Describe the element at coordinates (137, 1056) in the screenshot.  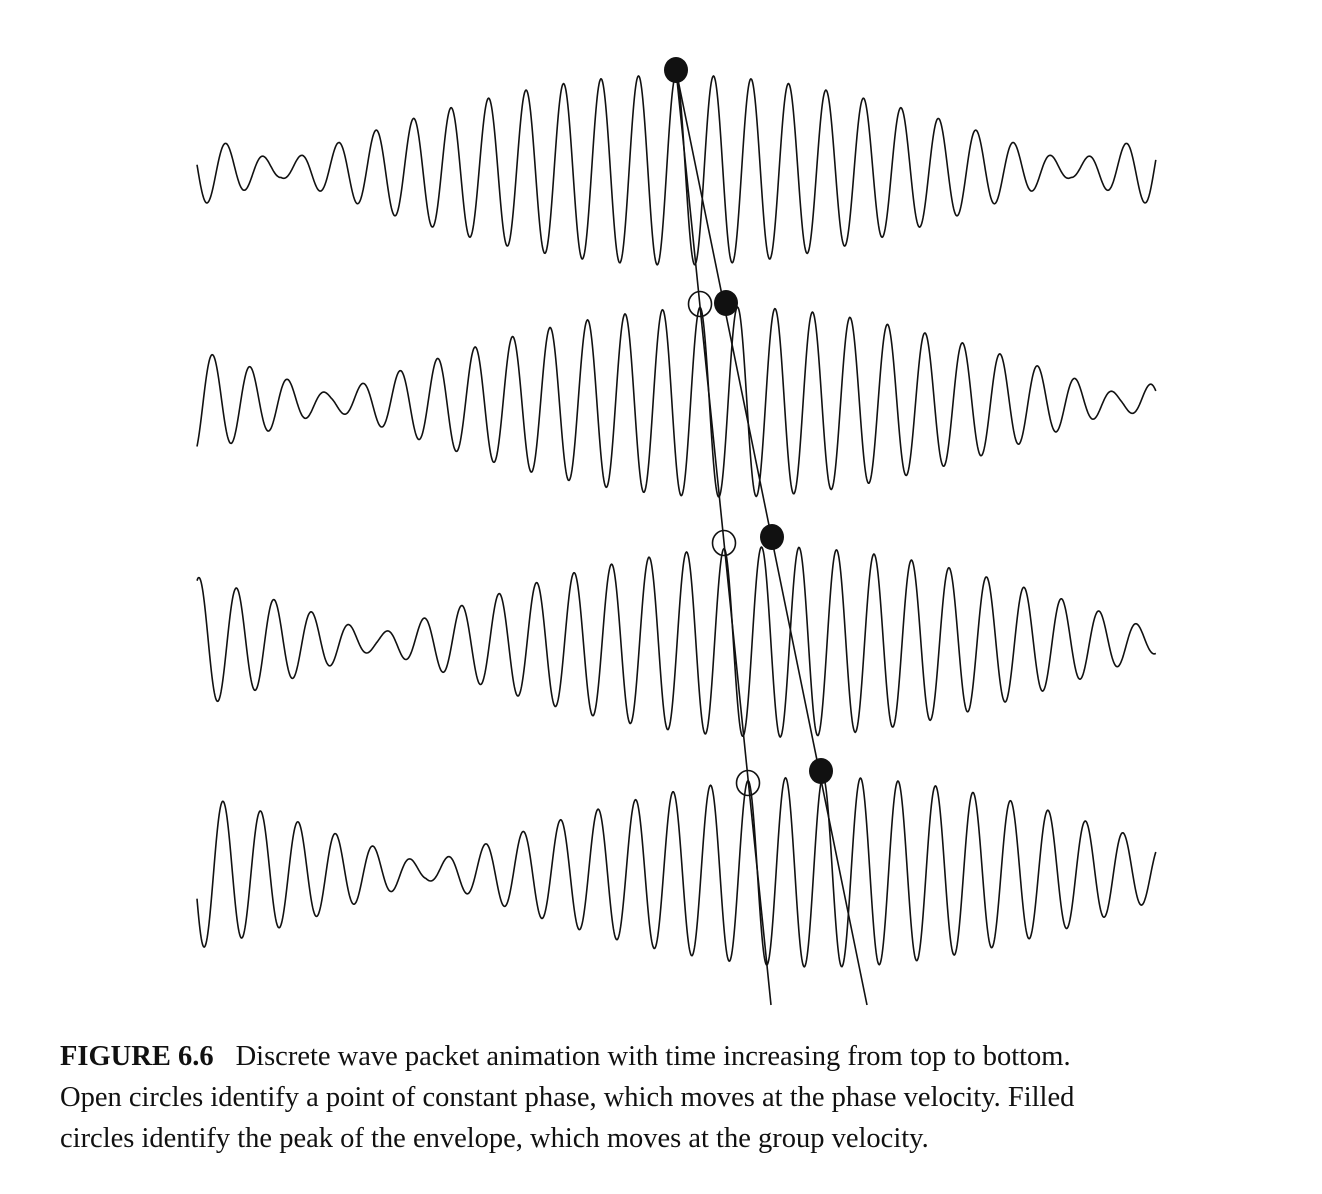
I see `figure-label: FIGURE 6.6` at that location.